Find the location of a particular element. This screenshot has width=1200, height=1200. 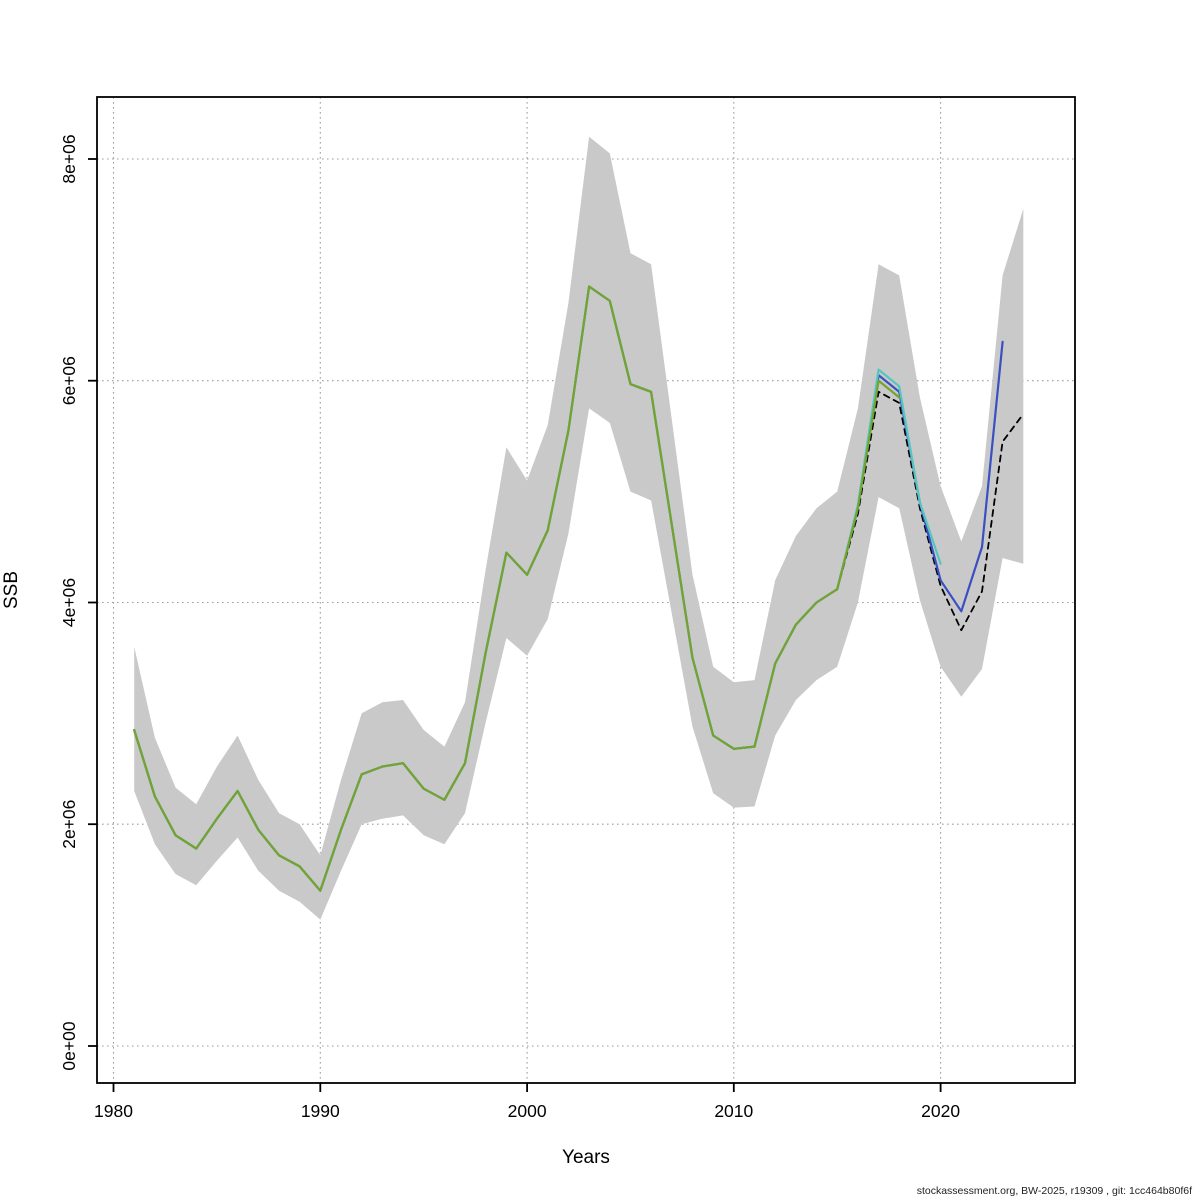

y-axis-title: SSB is located at coordinates (11, 590).